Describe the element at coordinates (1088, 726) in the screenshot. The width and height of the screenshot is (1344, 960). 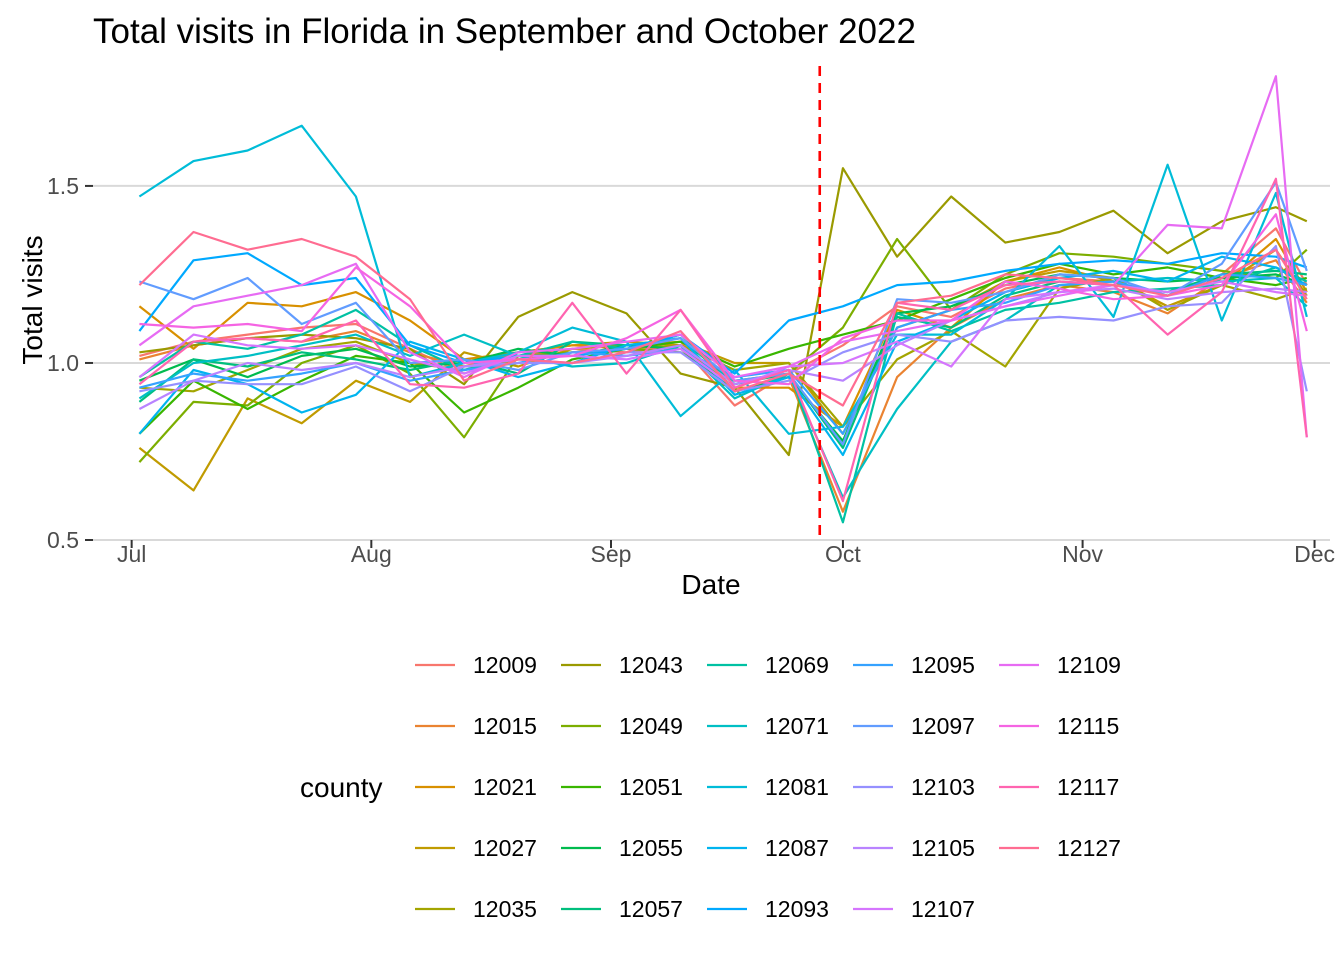
I see `legend-label-12115: 12115` at that location.